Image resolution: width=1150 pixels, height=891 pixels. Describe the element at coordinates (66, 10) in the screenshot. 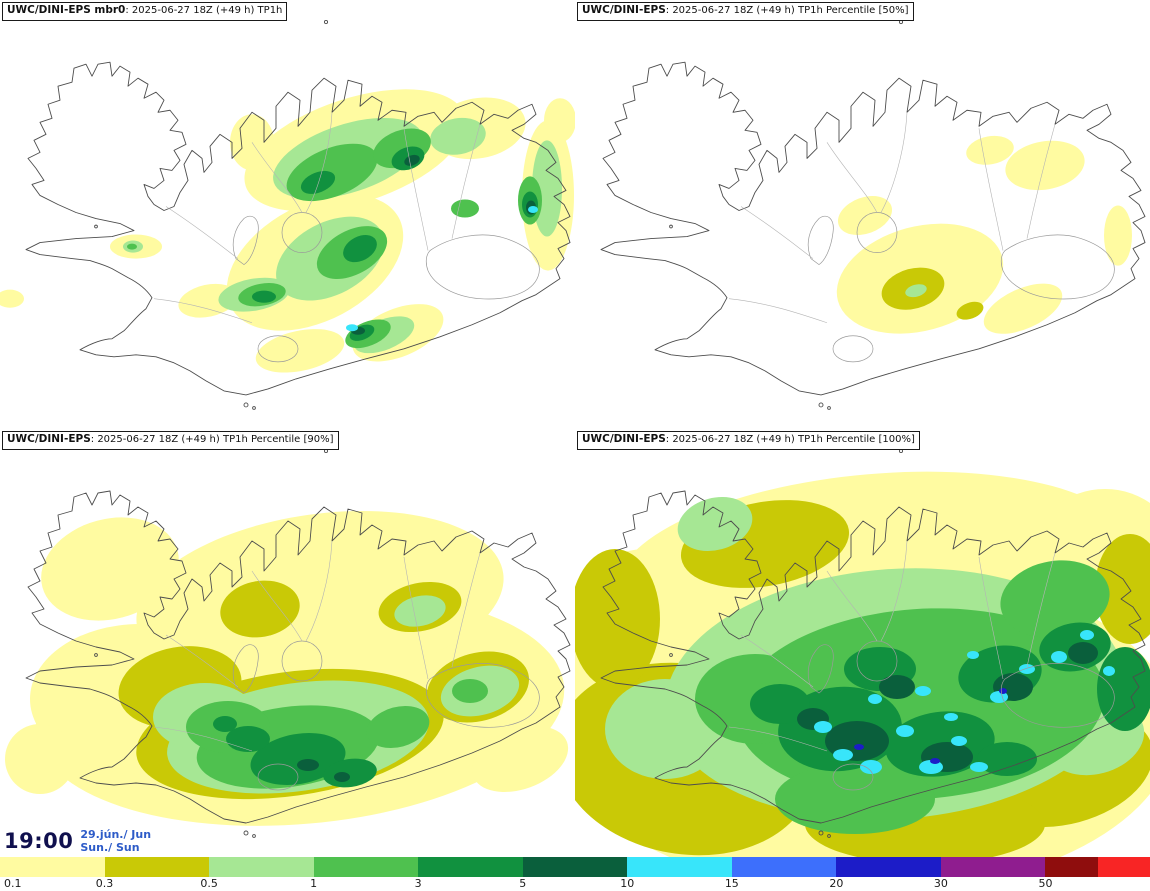

I see `model-name: UWC/DINI-EPS mbr0` at that location.